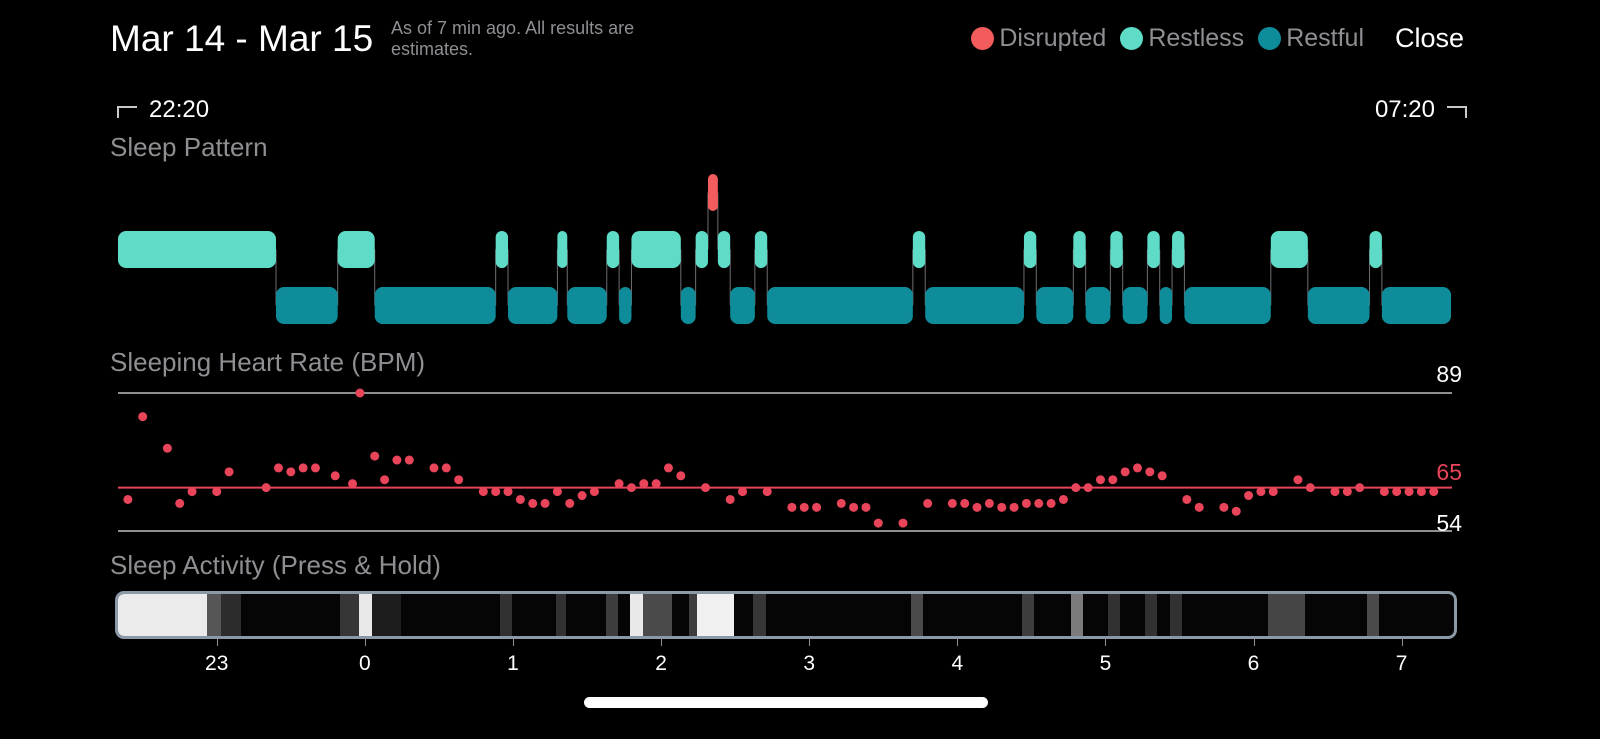 The height and width of the screenshot is (739, 1600). I want to click on x-axis-label: 4, so click(957, 663).